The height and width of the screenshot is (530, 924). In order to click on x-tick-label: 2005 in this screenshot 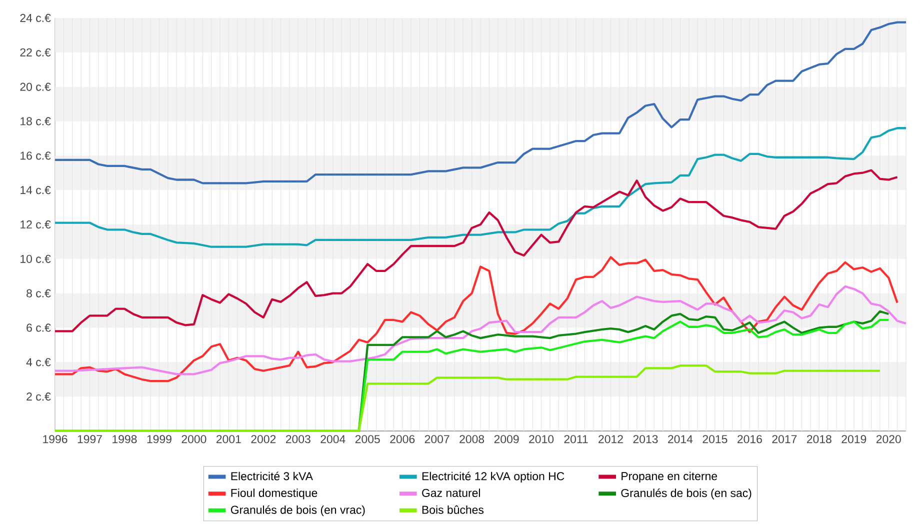, I will do `click(367, 439)`.